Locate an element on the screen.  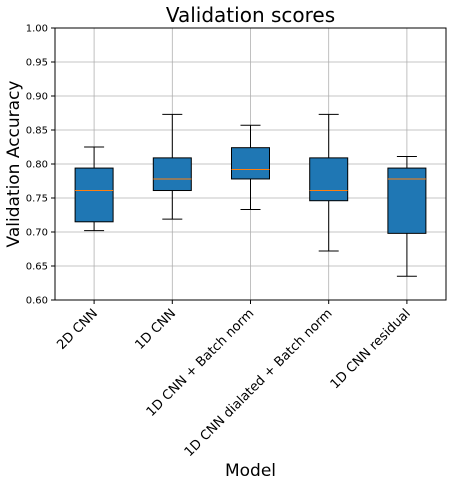
y-tick-label: 0.80 is located at coordinates (37, 165).